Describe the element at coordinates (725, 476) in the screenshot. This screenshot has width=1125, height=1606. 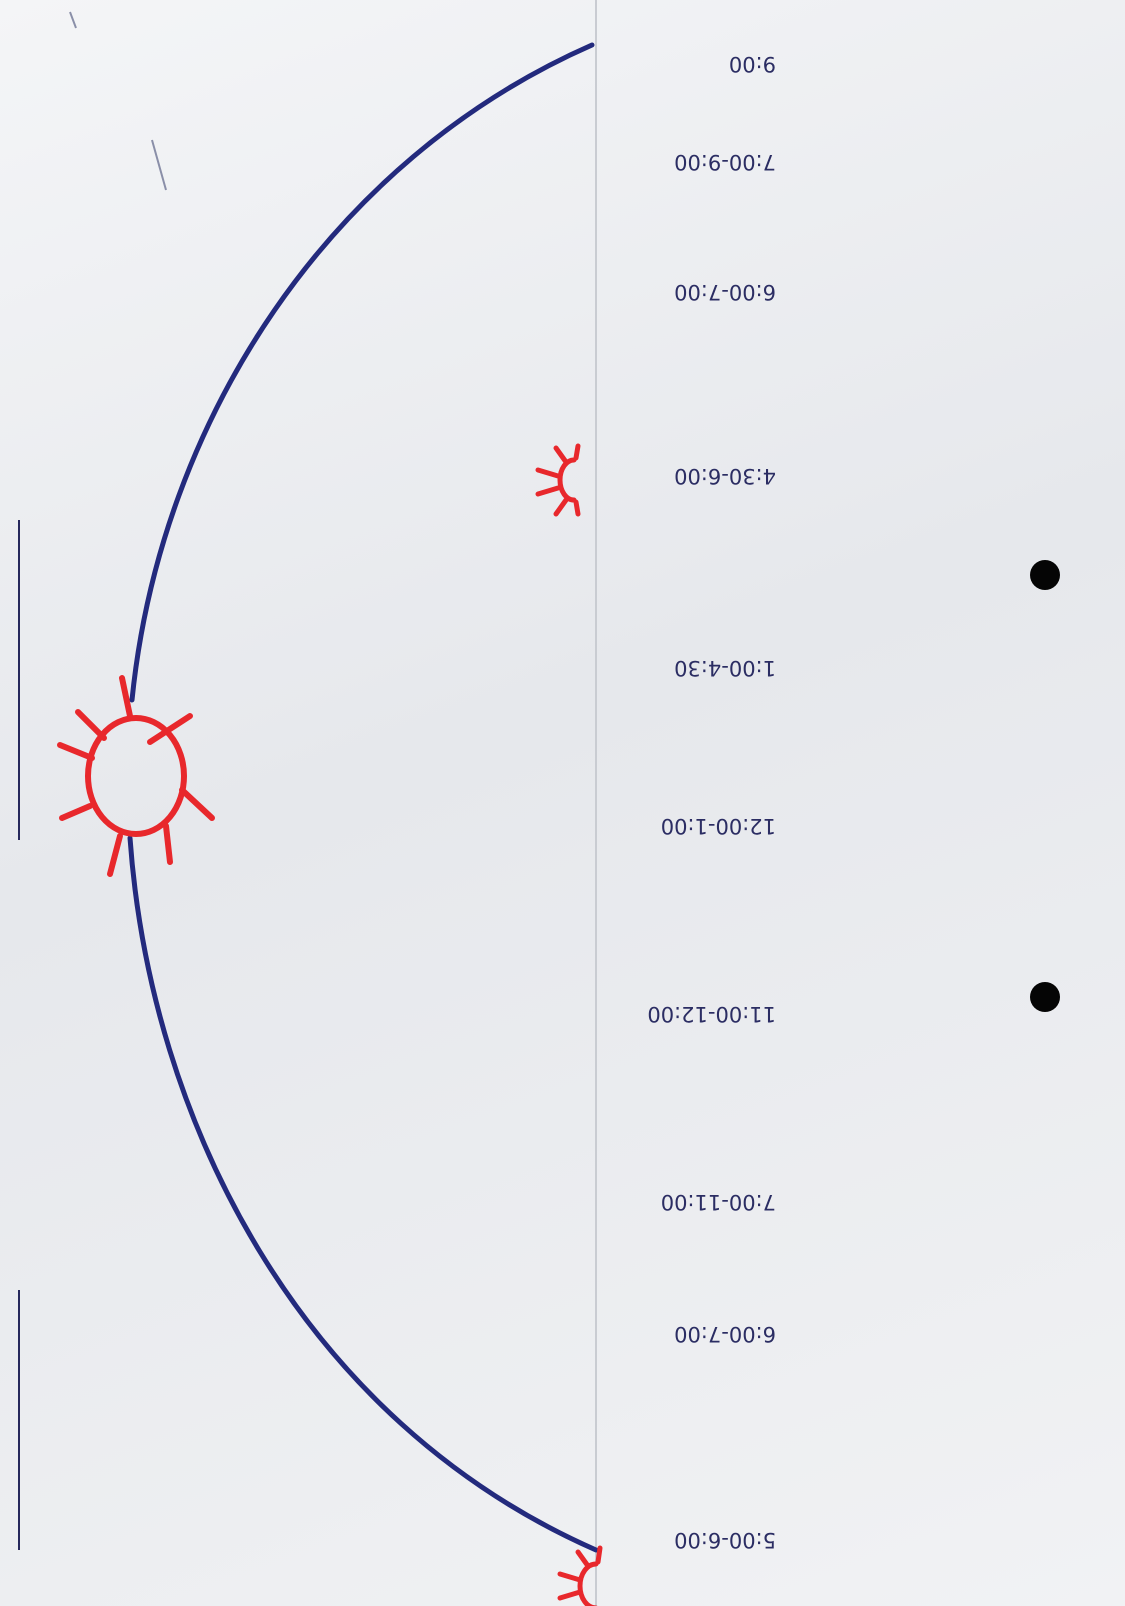
I see `schedule-time: 4:30-6:00` at that location.